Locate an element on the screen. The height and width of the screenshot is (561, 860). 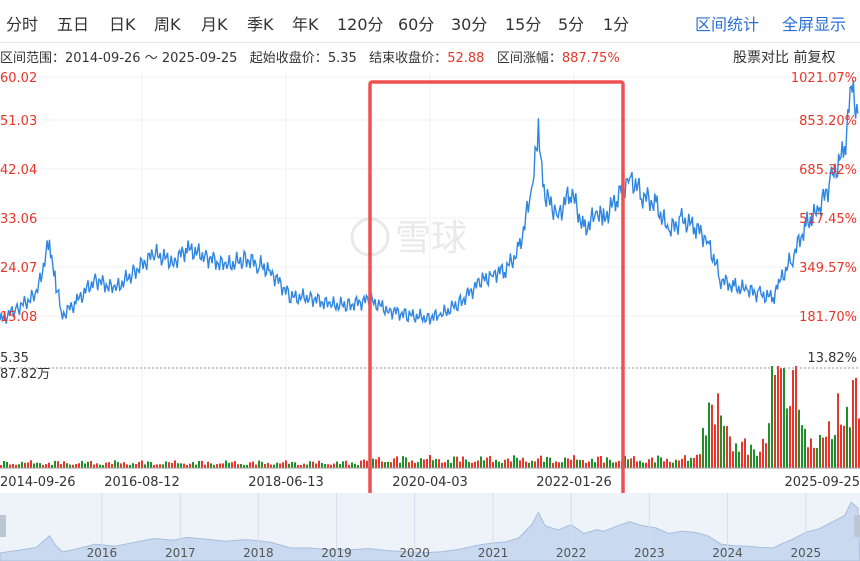
period-tab-quarterly: 季K is located at coordinates (260, 24).